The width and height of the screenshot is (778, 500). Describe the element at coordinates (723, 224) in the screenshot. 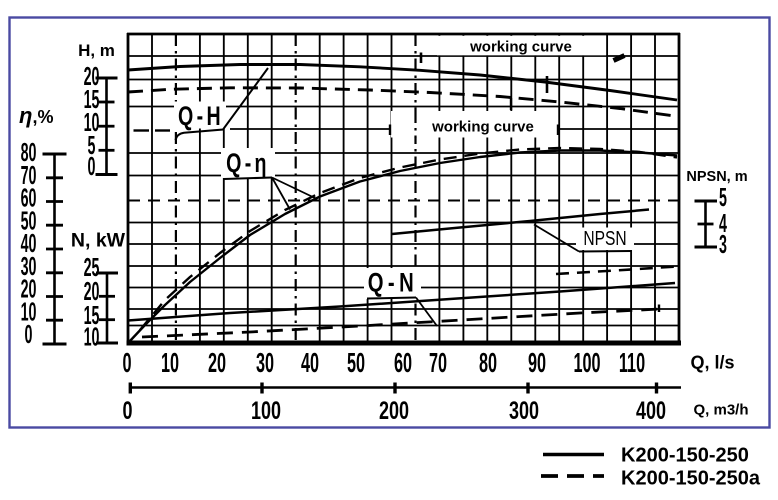

I see `svg-text: 4` at that location.